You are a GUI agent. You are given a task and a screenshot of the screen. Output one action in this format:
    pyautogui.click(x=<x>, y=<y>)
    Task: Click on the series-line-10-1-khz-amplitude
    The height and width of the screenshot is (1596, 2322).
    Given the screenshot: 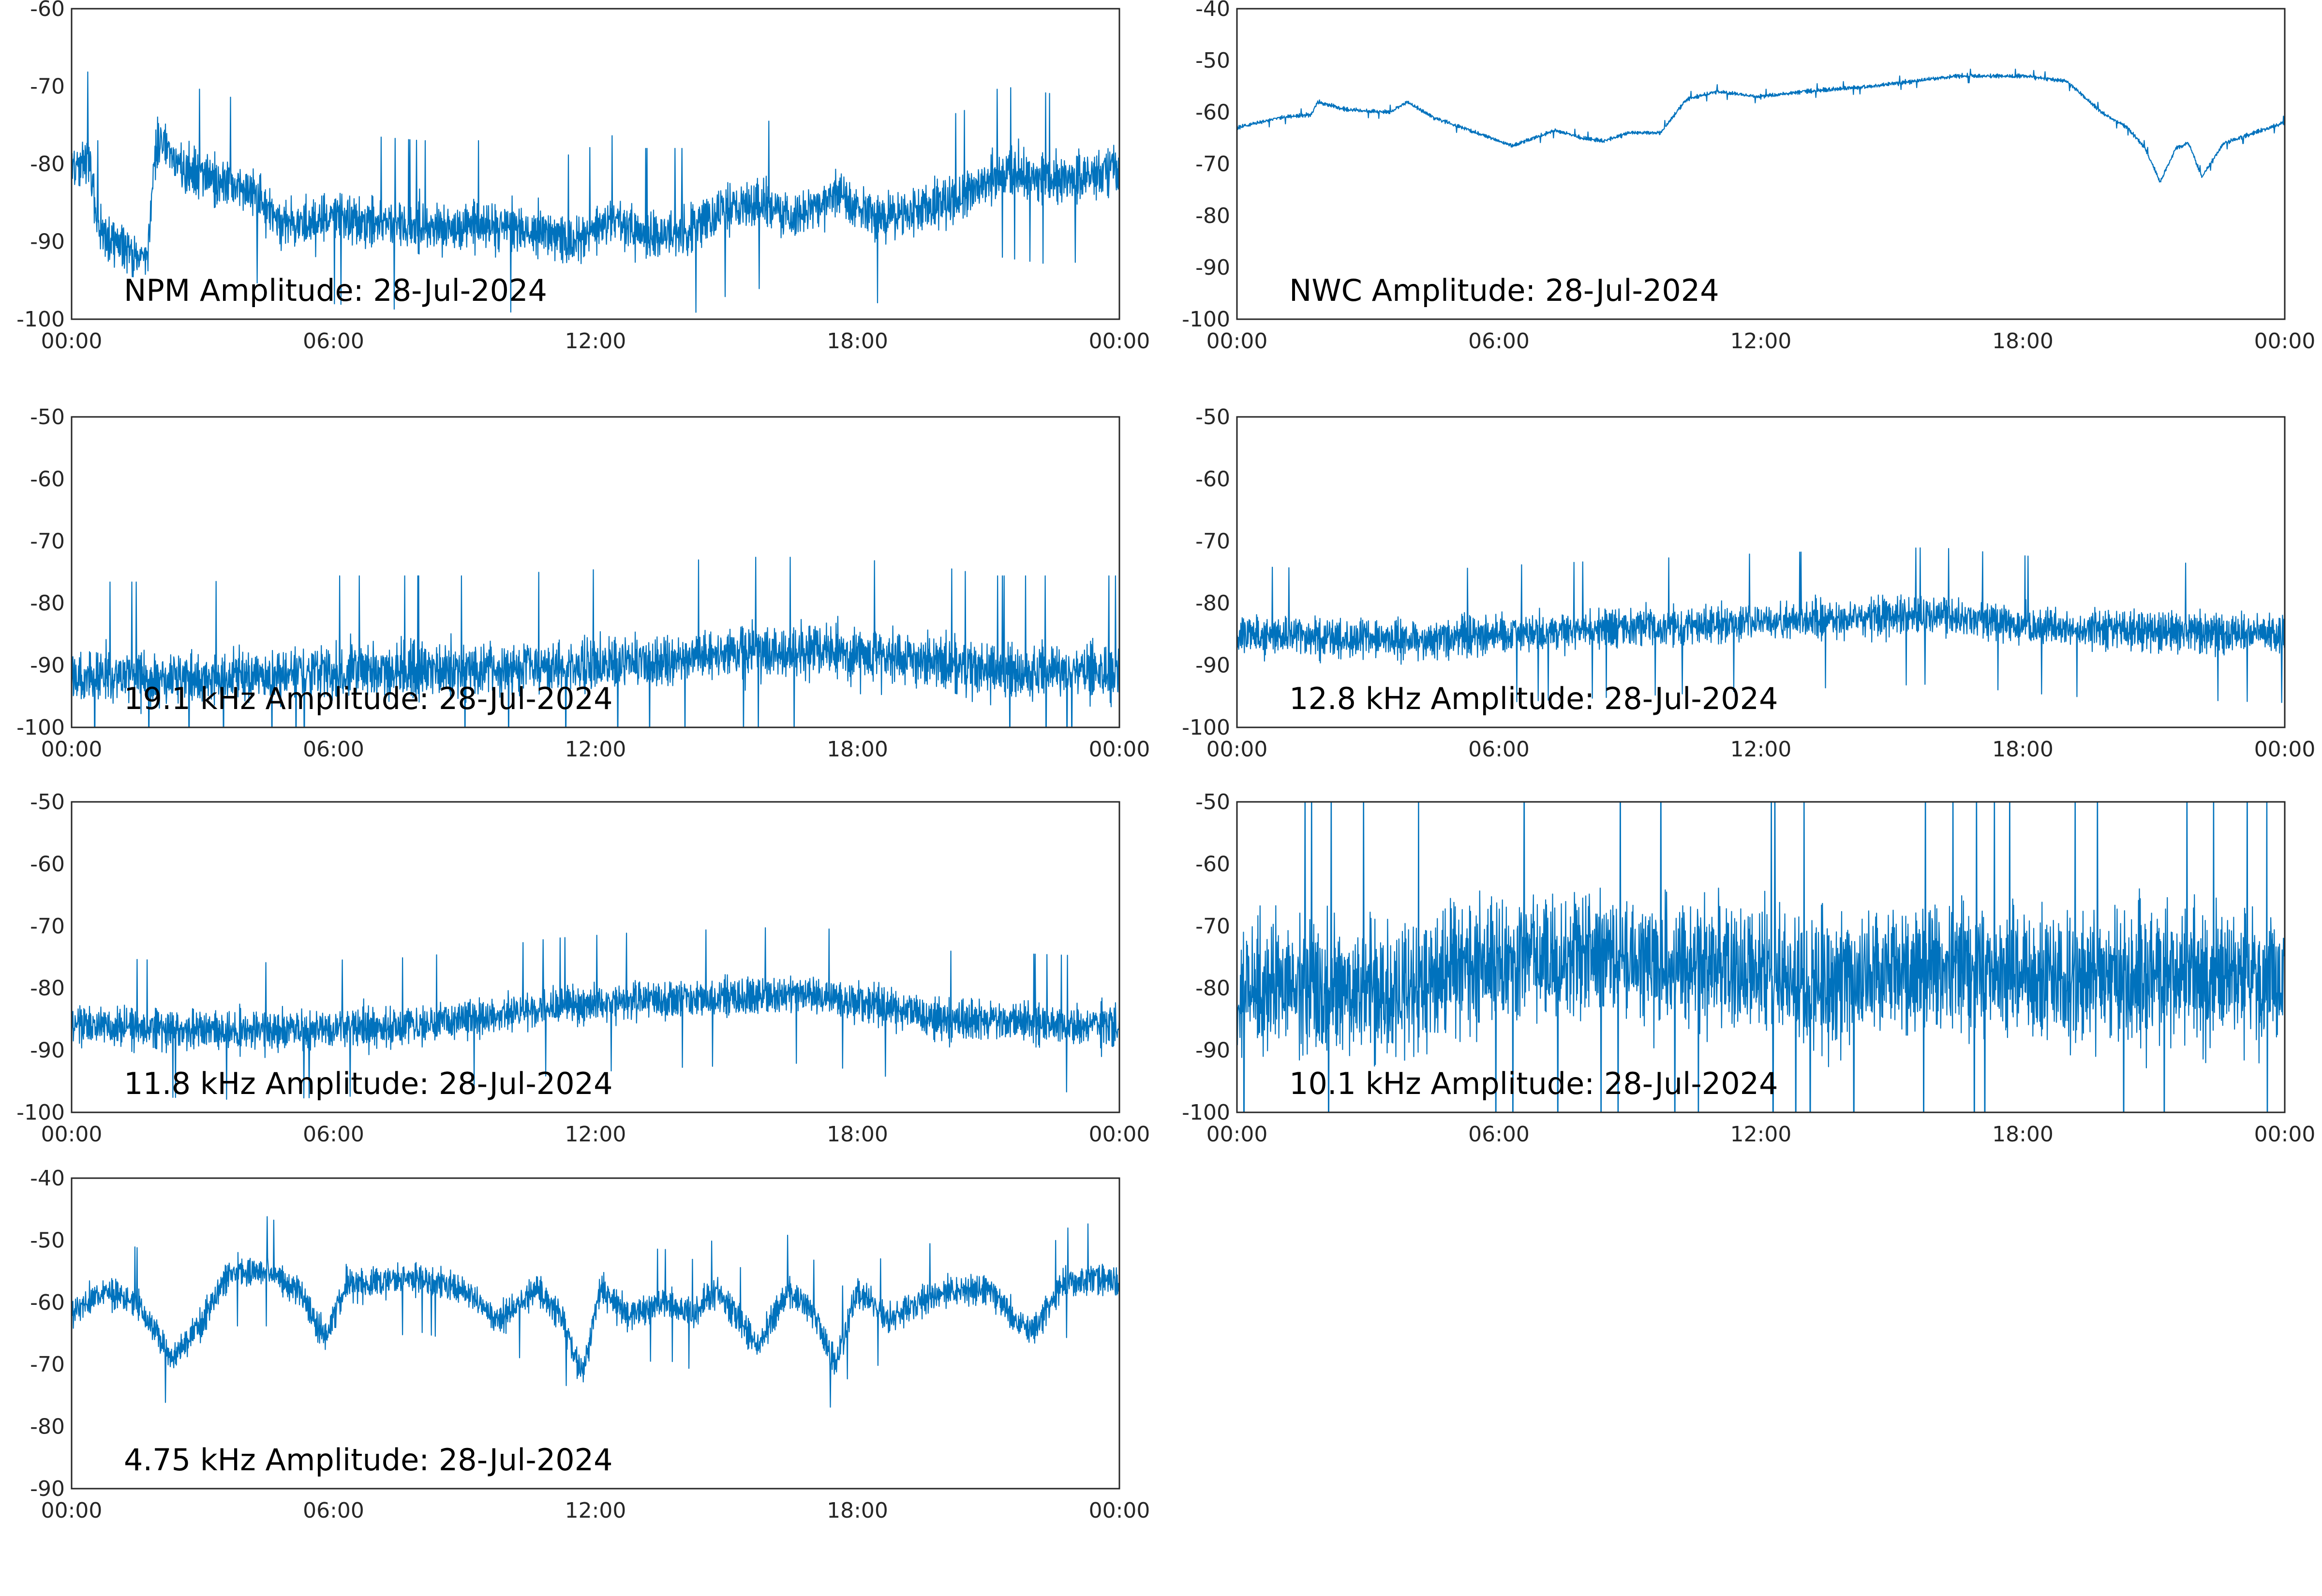 What is the action you would take?
    pyautogui.click(x=1761, y=957)
    